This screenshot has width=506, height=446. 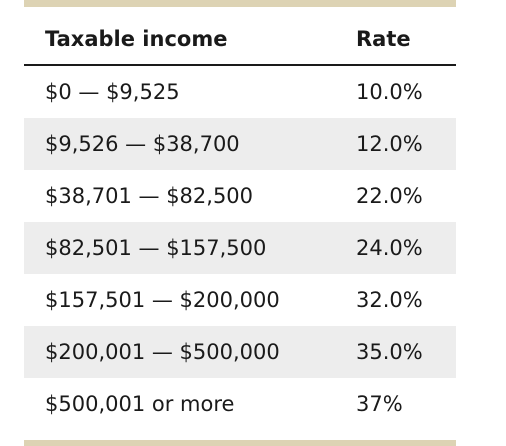 I want to click on table-row: $200,001 — $500,000 35.0%, so click(x=240, y=352).